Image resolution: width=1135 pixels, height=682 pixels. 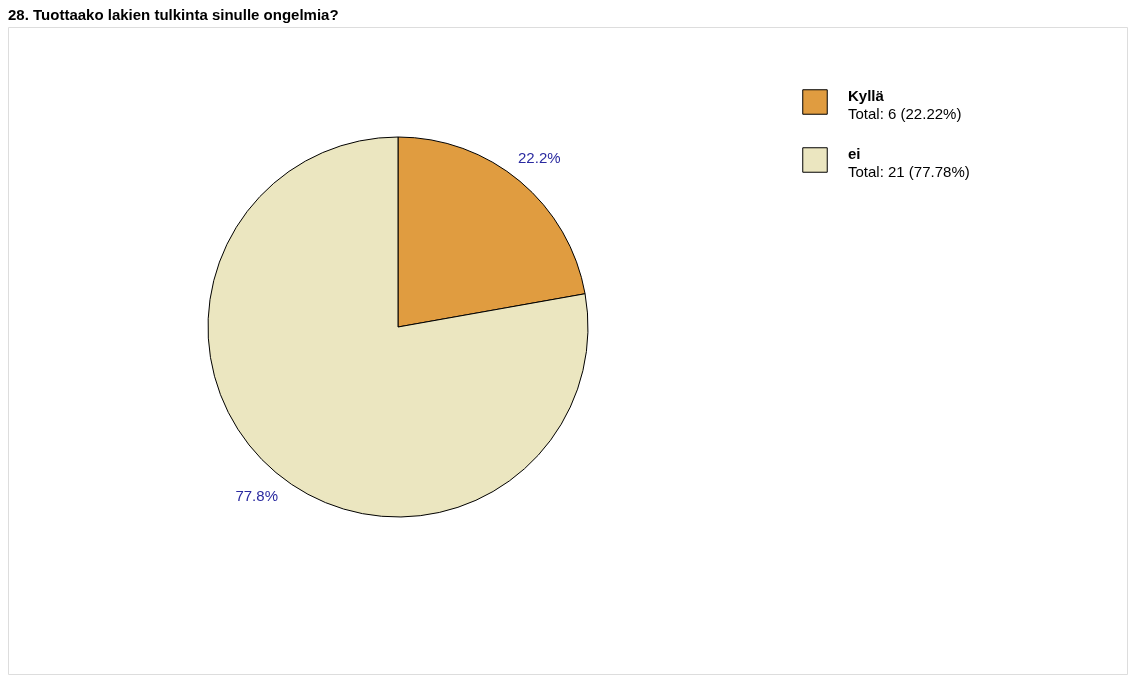 What do you see at coordinates (854, 153) in the screenshot?
I see `legend-label: ei` at bounding box center [854, 153].